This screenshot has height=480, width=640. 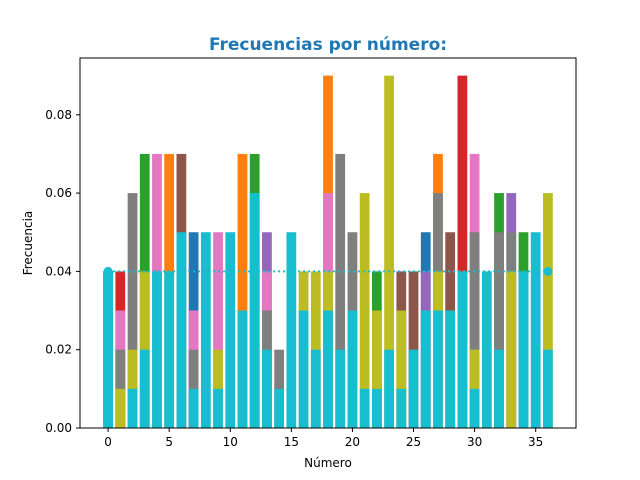 I want to click on x-tick-label: 25, so click(x=413, y=442).